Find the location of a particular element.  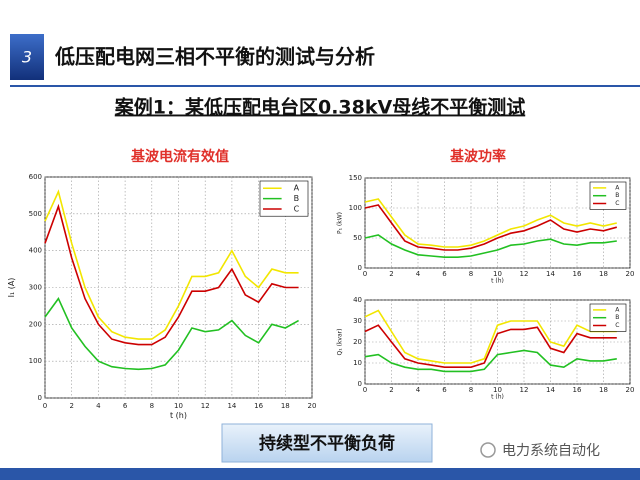

y-tick-label: 600 is located at coordinates (35, 177).